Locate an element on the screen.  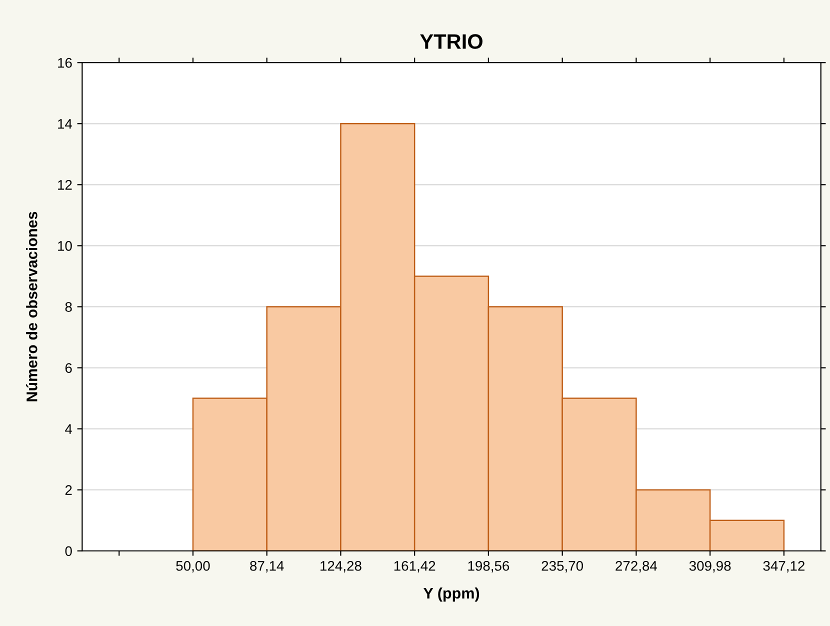
y-tick-label: 10 is located at coordinates (65, 246).